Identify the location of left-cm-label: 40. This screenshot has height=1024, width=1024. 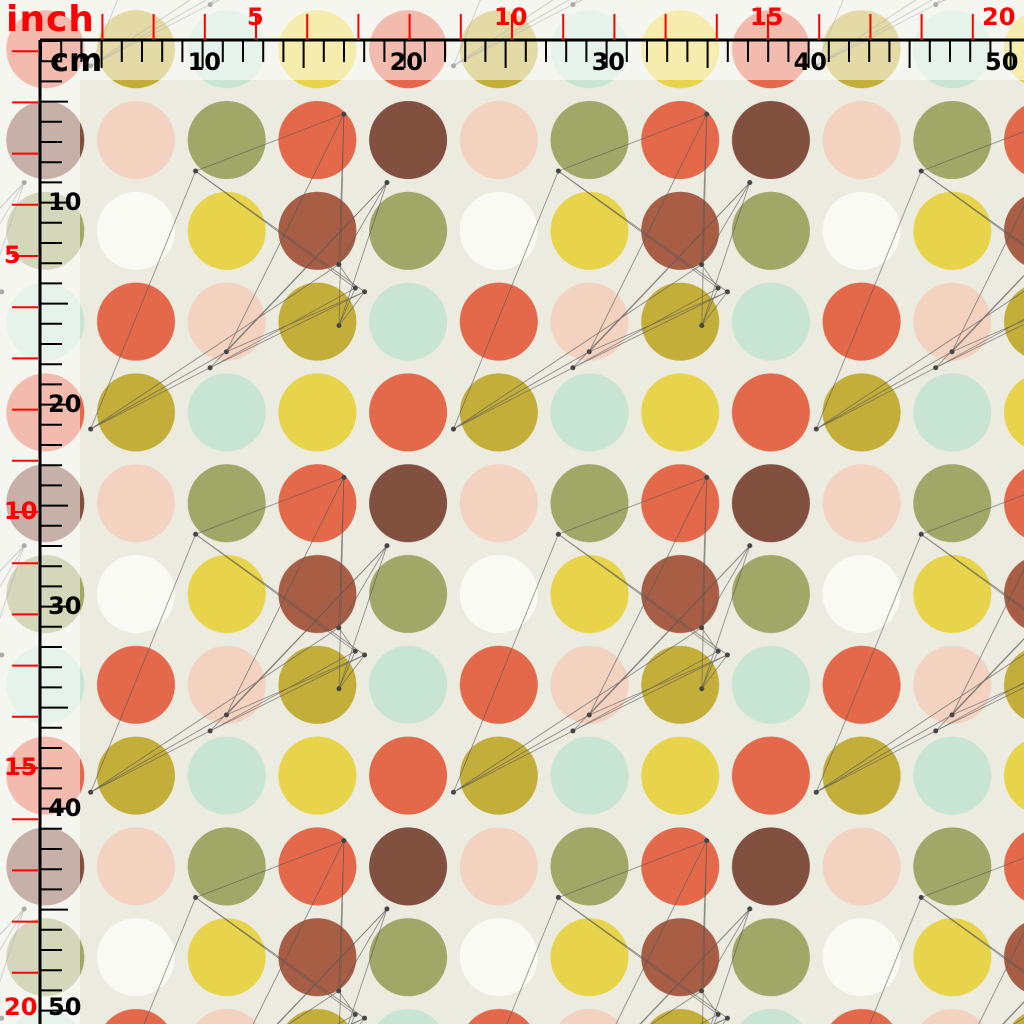
(65, 807).